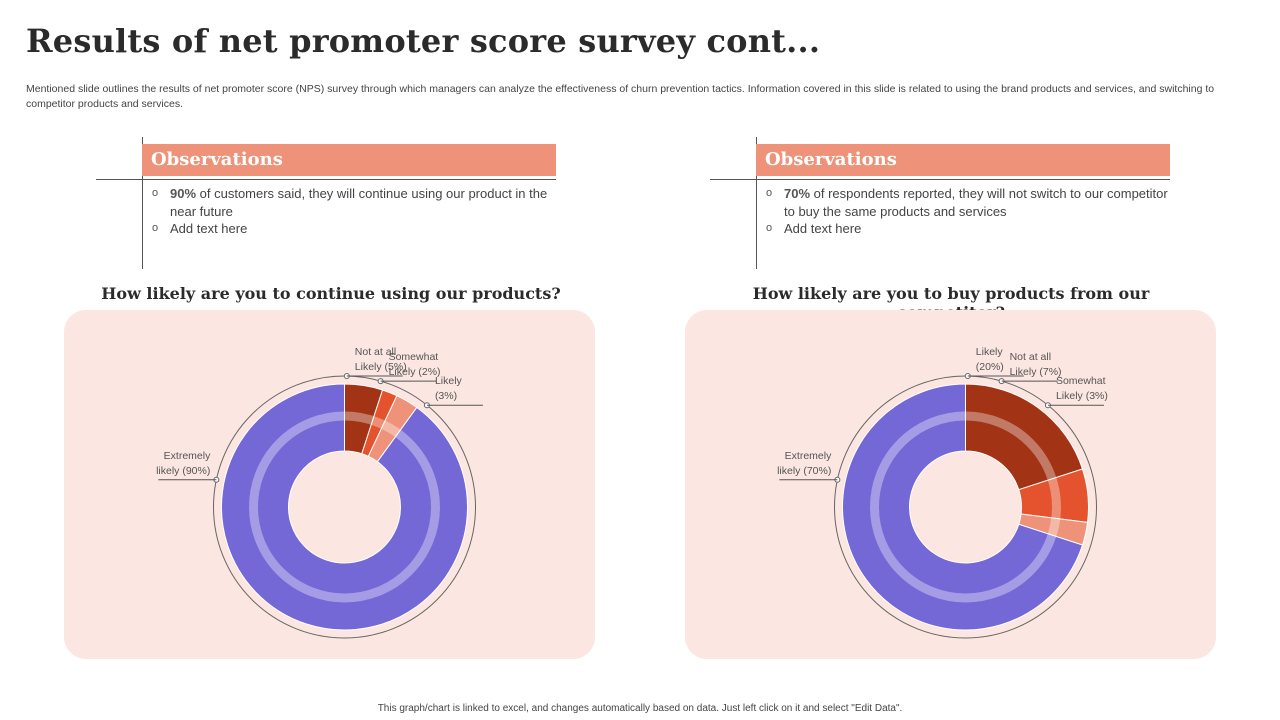 The image size is (1280, 720). What do you see at coordinates (183, 193) in the screenshot?
I see `observation-highlight: 90%` at bounding box center [183, 193].